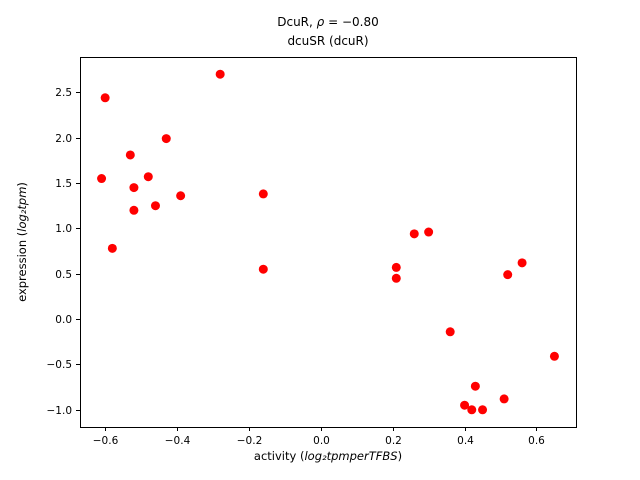  Describe the element at coordinates (63, 229) in the screenshot. I see `y-tick-label: 1.0` at that location.